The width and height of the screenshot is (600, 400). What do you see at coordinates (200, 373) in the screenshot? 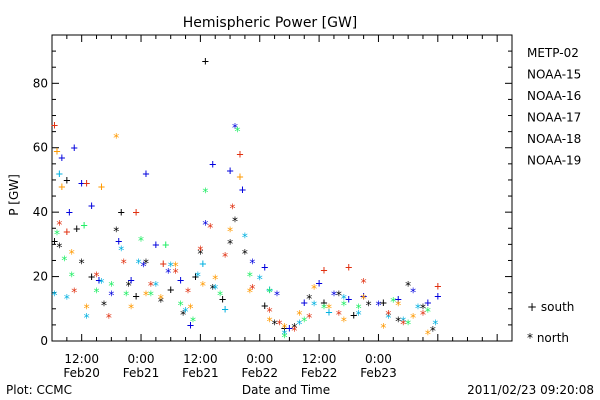
I see `x-tick-label-date: Feb21` at bounding box center [200, 373].